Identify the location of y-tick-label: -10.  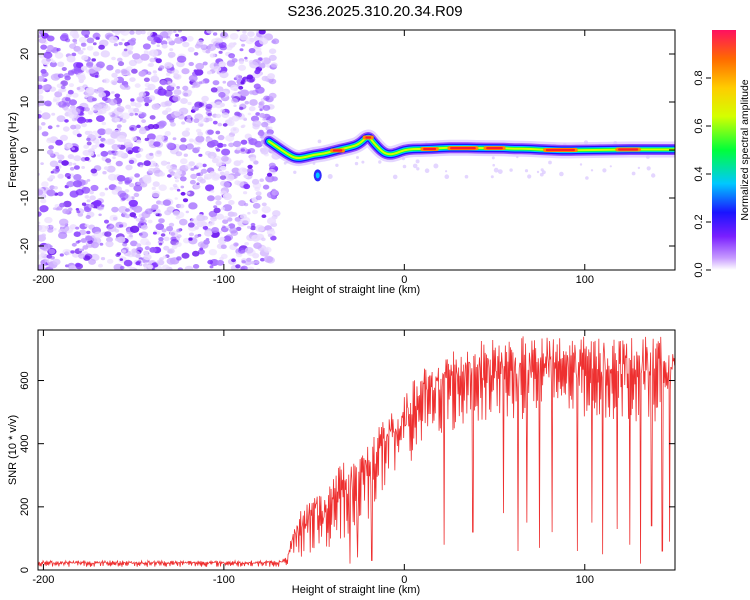
(25, 198).